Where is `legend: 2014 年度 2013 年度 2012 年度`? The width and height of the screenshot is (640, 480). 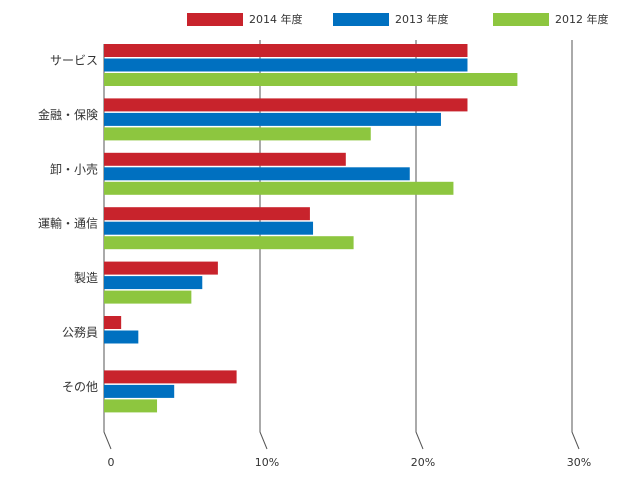
legend: 2014 年度 2013 年度 2012 年度 is located at coordinates (398, 19).